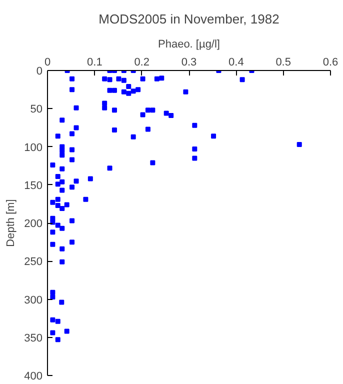  What do you see at coordinates (189, 62) in the screenshot?
I see `x-tick-label: 0.3` at bounding box center [189, 62].